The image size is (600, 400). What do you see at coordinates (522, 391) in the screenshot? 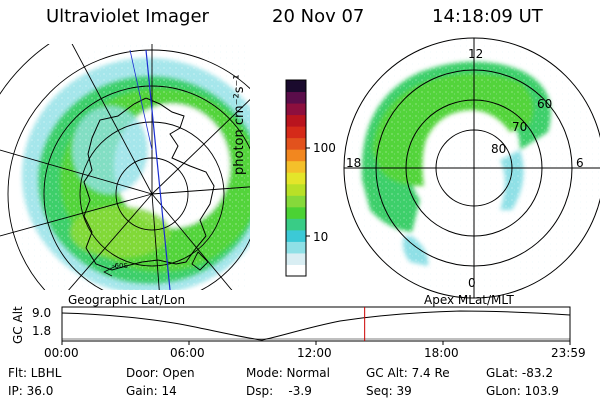
I see `info-glon: GLon: 103.9` at bounding box center [522, 391].